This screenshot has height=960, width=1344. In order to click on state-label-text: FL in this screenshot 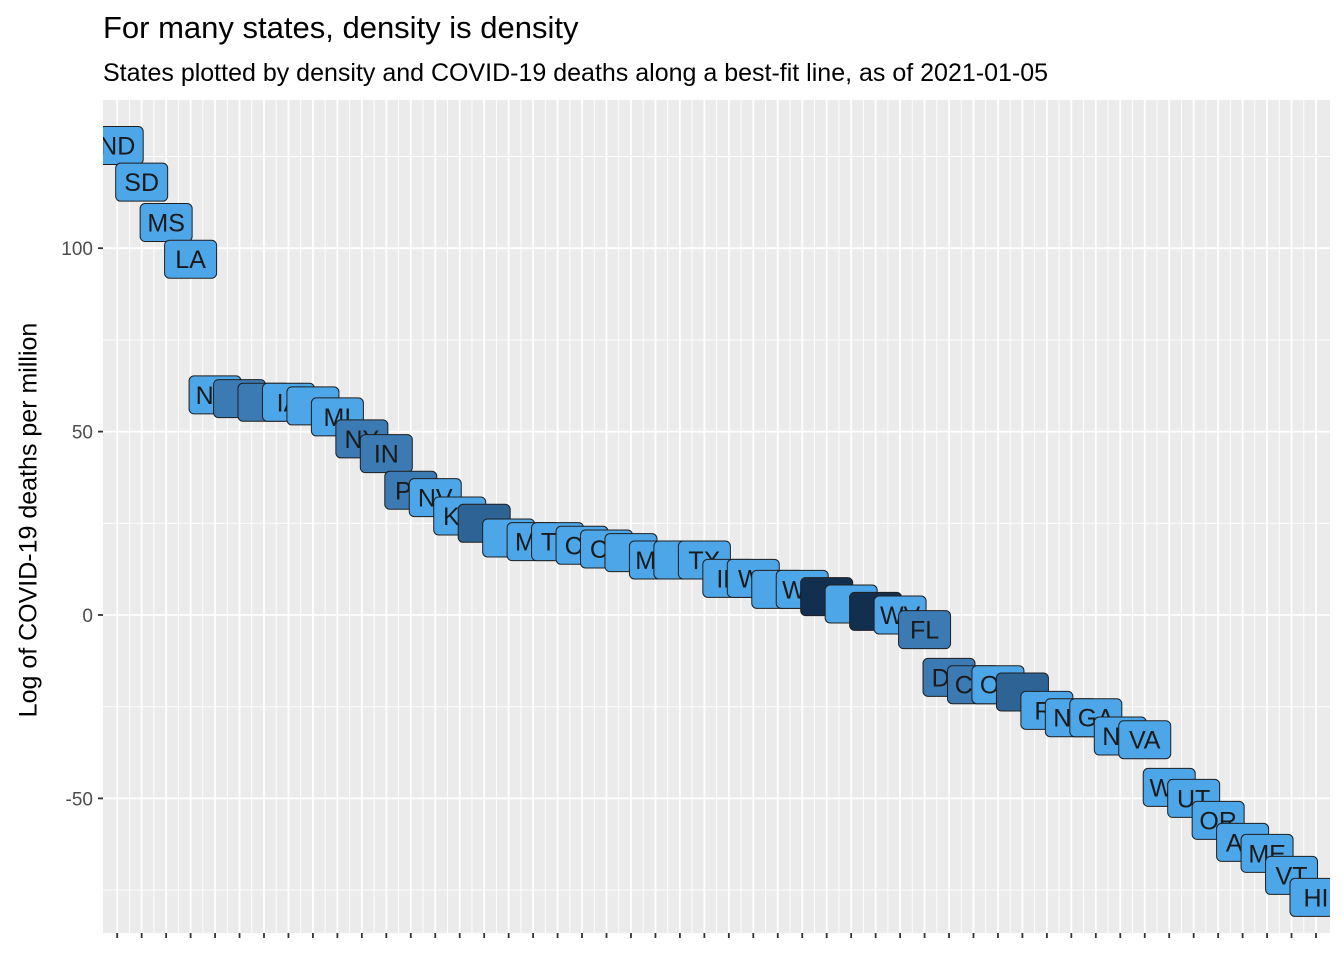, I will do `click(924, 631)`.